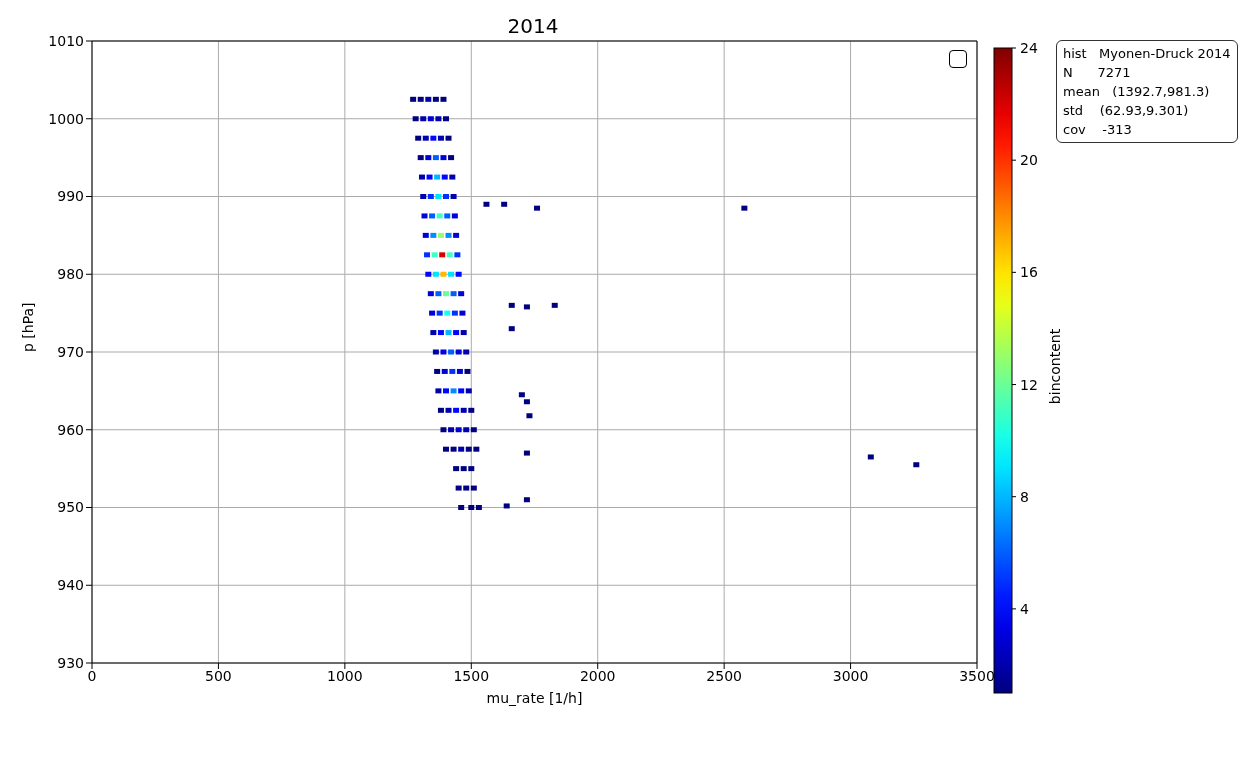 The image size is (1246, 771). I want to click on y-tick-label: 980, so click(70, 274).